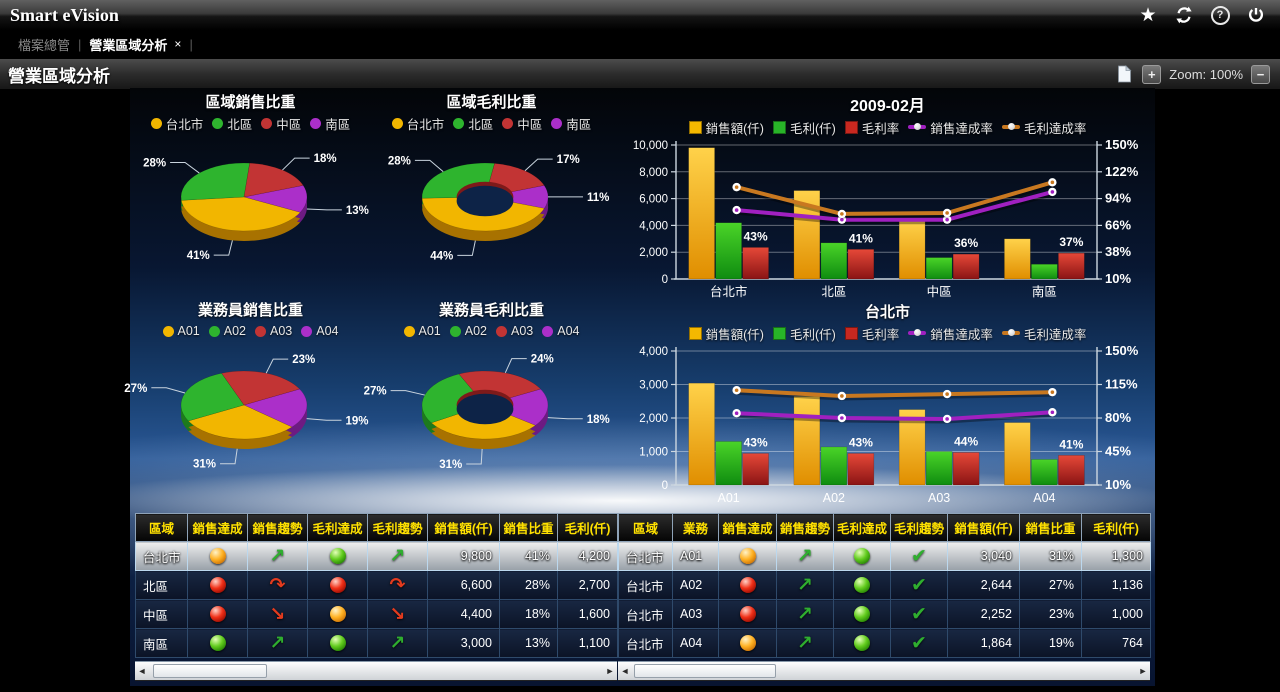  What do you see at coordinates (1184, 15) in the screenshot?
I see `refresh-icon` at bounding box center [1184, 15].